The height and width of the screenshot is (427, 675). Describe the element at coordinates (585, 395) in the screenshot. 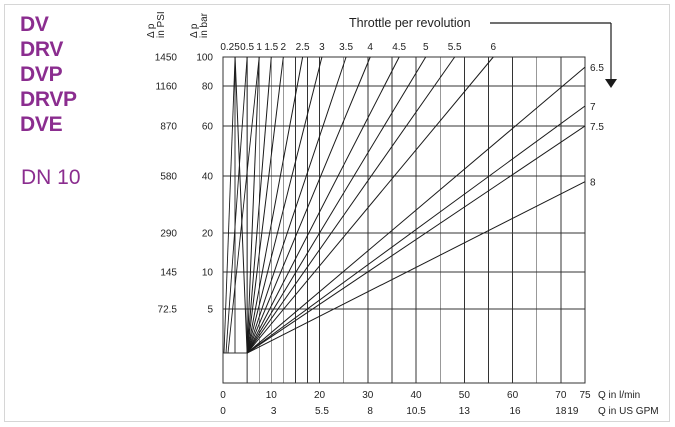

I see `tick-label-x-lmin: 75` at that location.